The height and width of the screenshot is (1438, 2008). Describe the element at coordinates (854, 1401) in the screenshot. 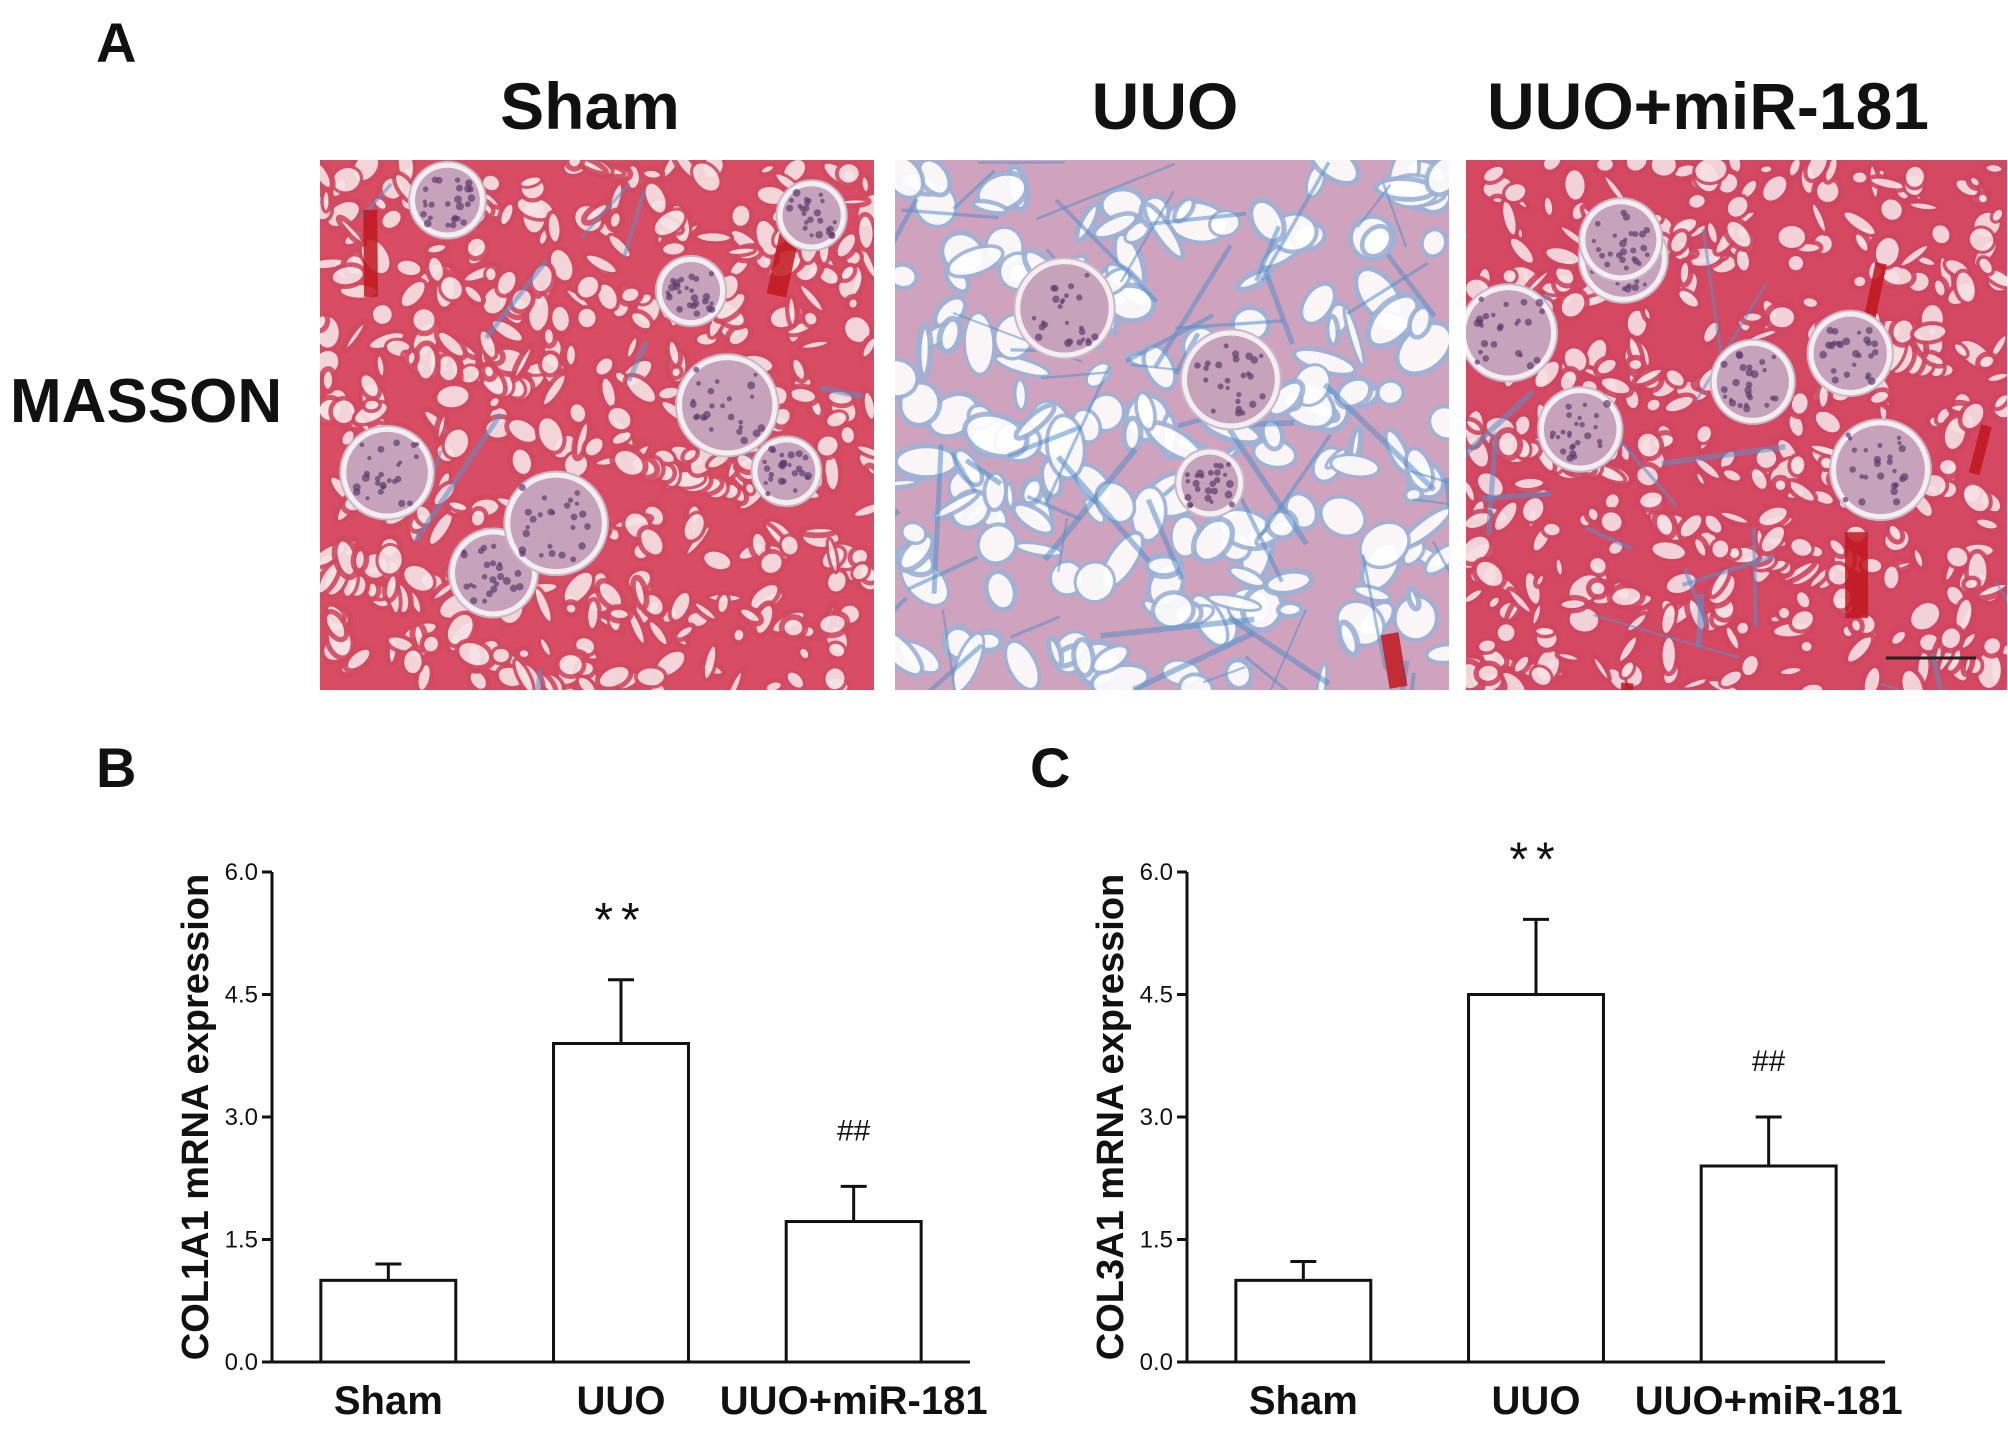

I see `chart-b-category-label-2: UUO+miR-181` at that location.